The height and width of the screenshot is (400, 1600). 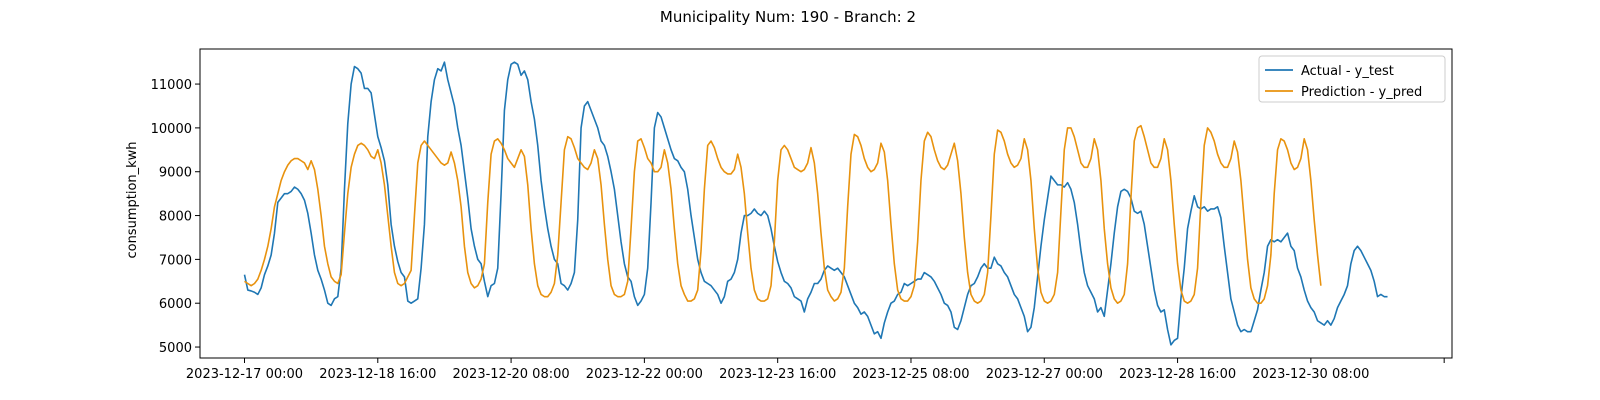 I want to click on x-tick-label: 2023-12-27 00:00, so click(x=1044, y=374).